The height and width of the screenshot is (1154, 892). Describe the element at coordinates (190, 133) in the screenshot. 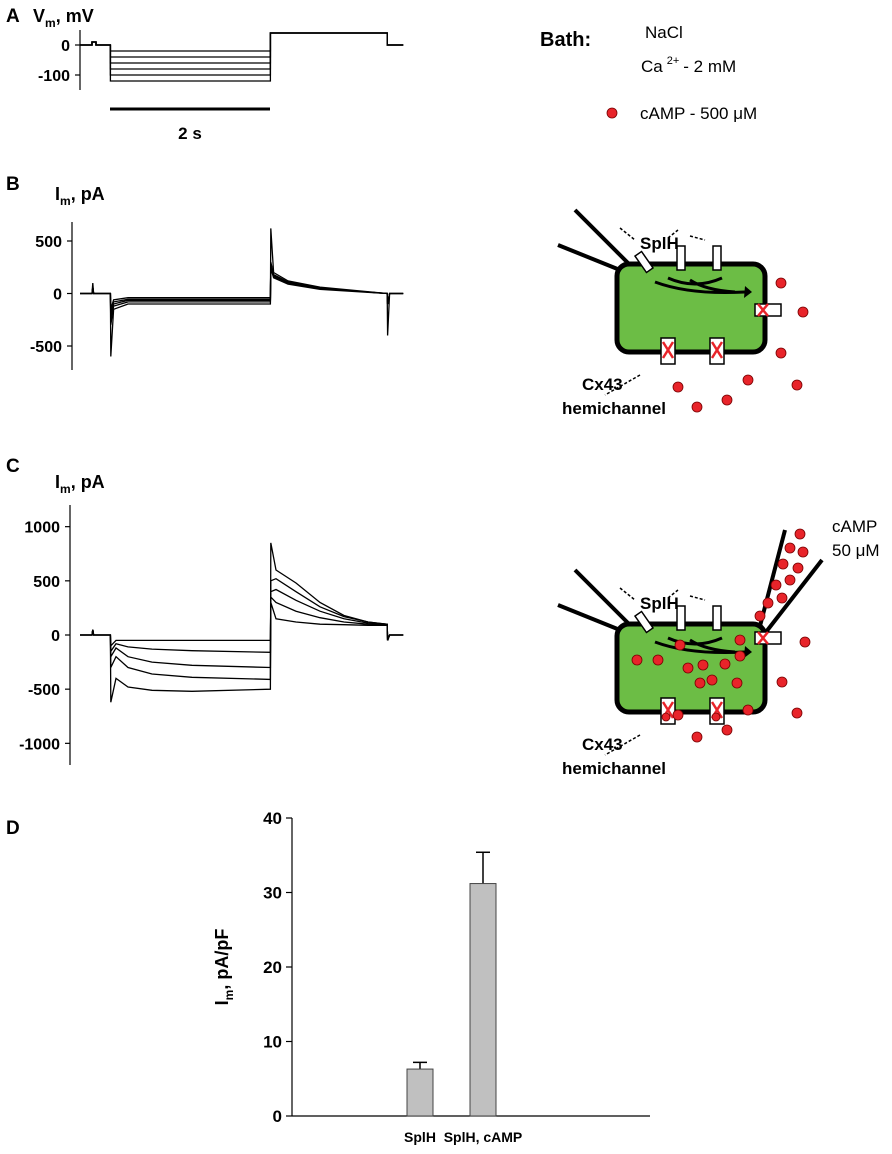

I see `scale-bar-label: 2 s` at that location.